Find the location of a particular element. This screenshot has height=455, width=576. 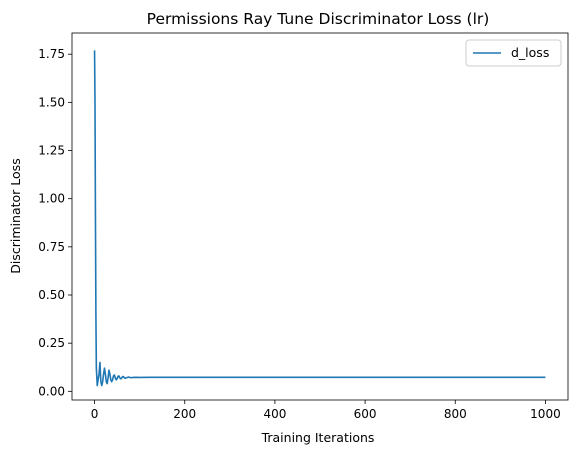

y-tick-label: 1.00 is located at coordinates (51, 199).